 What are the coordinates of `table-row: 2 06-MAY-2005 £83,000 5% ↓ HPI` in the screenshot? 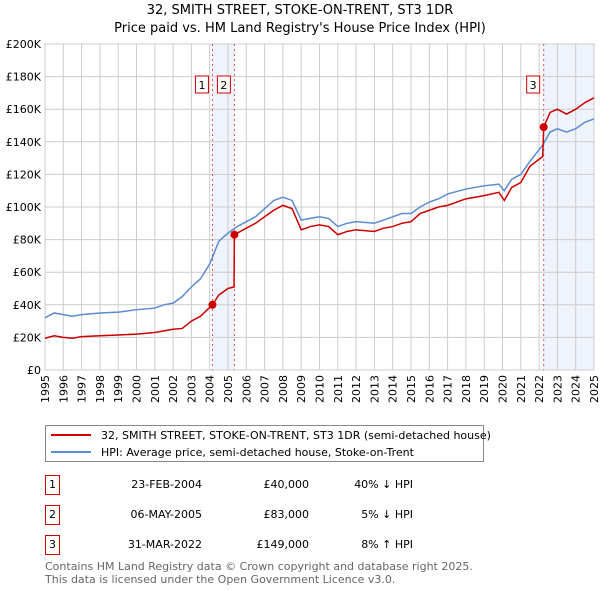 It's located at (245, 515).